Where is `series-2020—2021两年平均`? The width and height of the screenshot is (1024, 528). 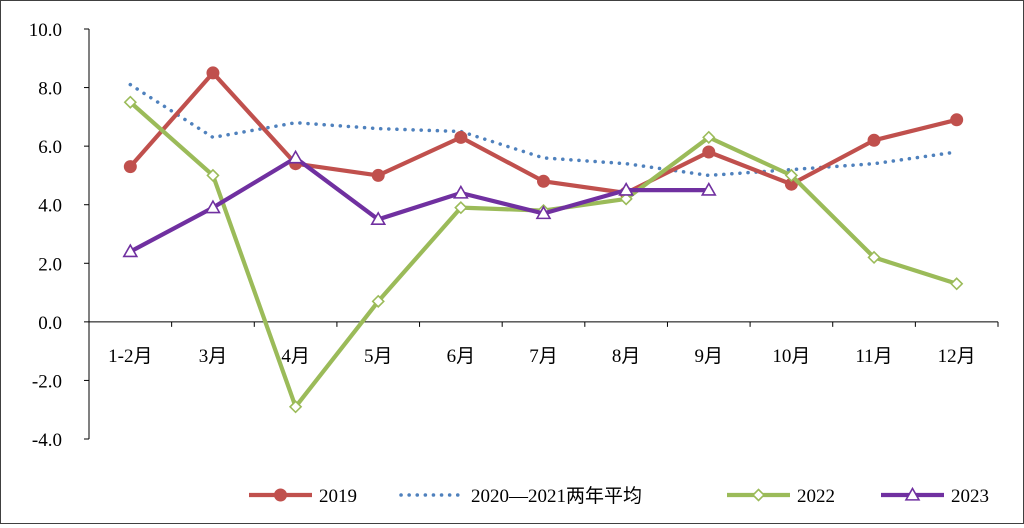
series-2020—2021两年平均 is located at coordinates (543, 130).